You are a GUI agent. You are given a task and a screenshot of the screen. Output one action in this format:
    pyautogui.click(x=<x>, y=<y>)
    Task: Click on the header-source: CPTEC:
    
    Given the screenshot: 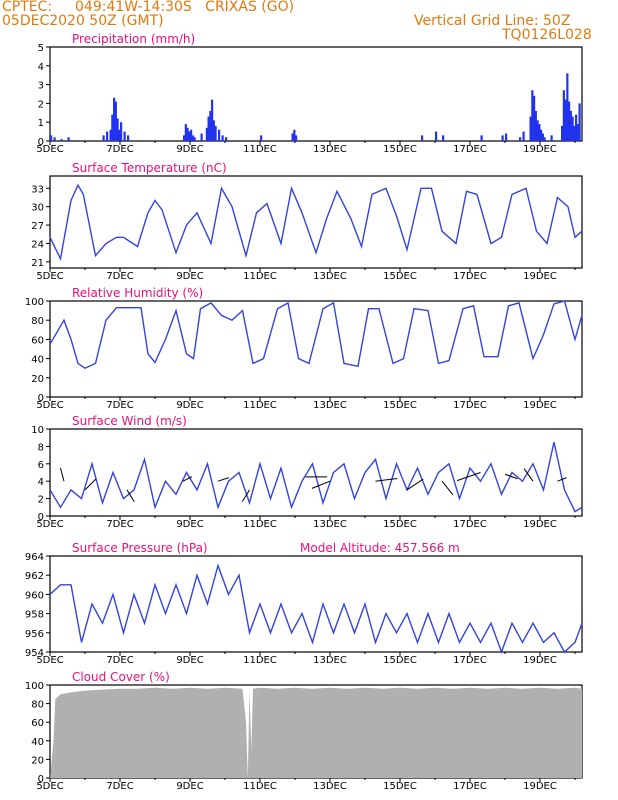 What is the action you would take?
    pyautogui.click(x=27, y=7)
    